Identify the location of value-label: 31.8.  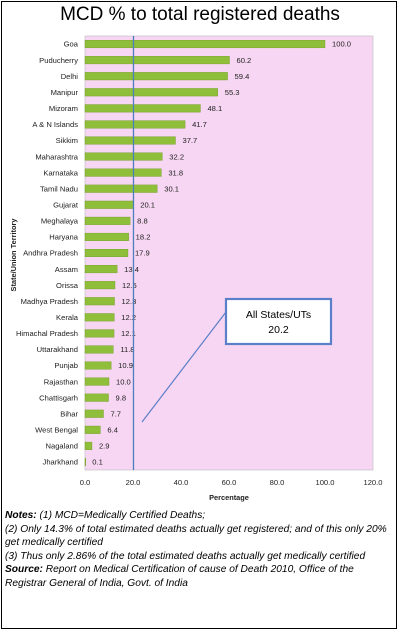
(175, 172).